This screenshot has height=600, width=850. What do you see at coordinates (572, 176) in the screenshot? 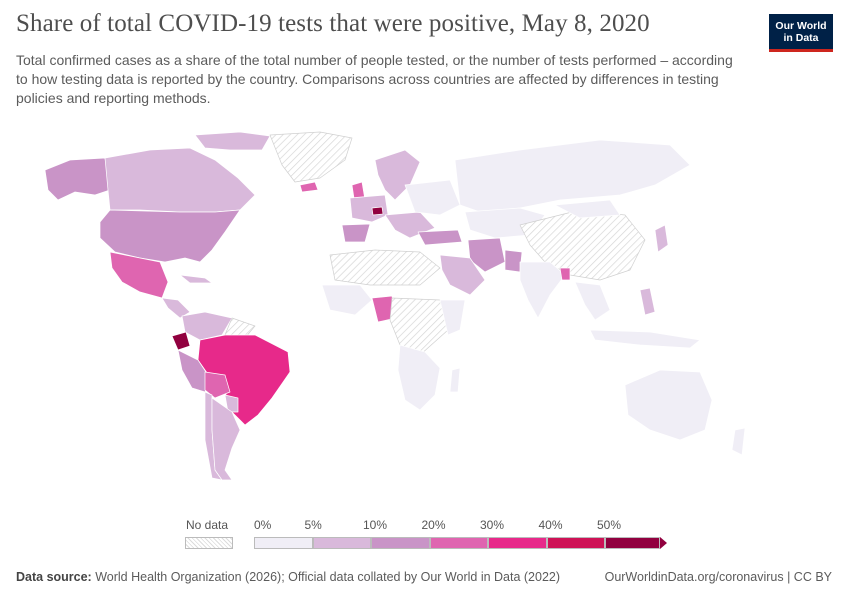
I see `region-russia` at bounding box center [572, 176].